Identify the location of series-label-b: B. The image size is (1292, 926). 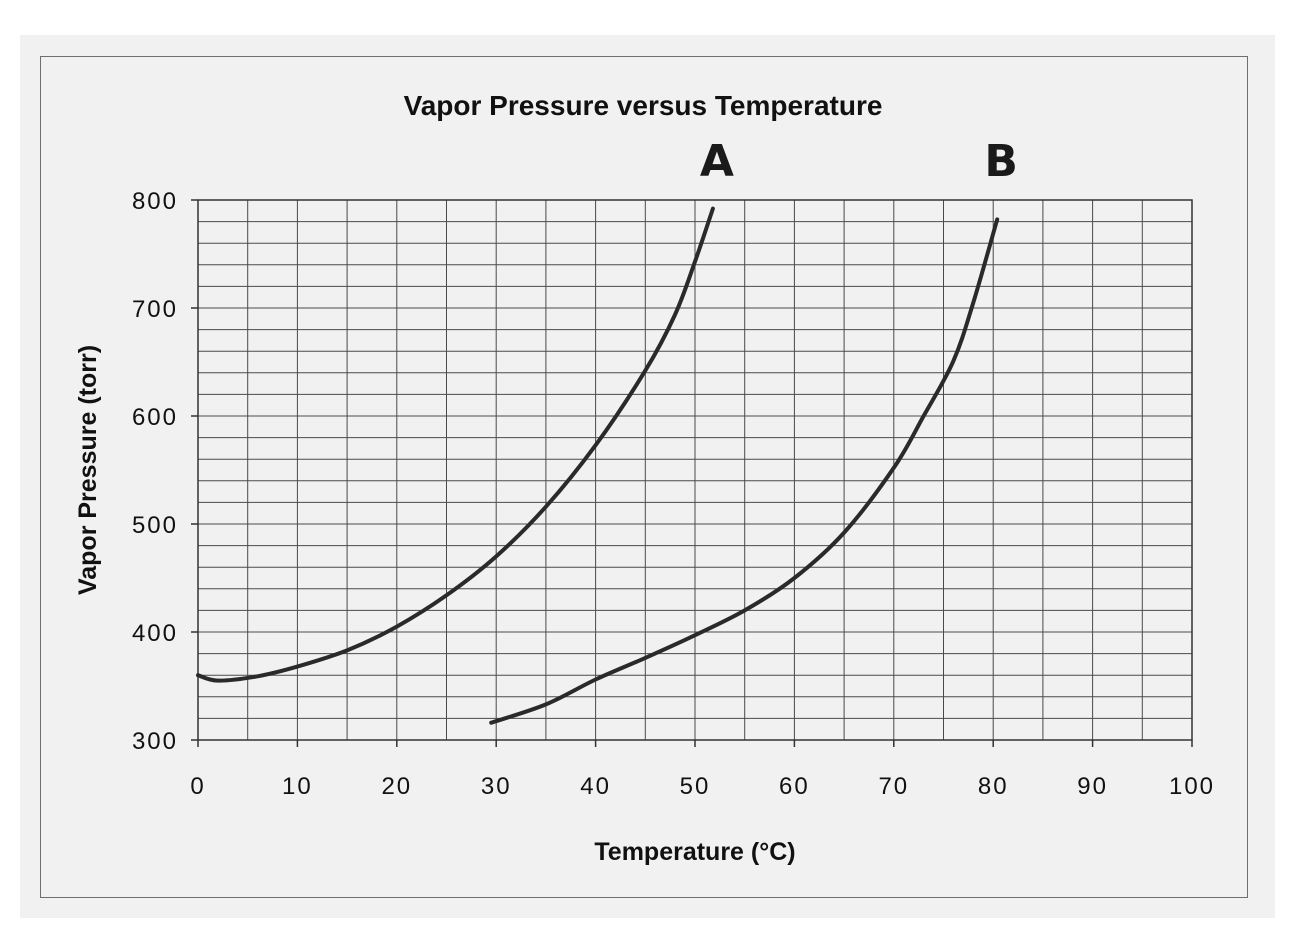
(1001, 161).